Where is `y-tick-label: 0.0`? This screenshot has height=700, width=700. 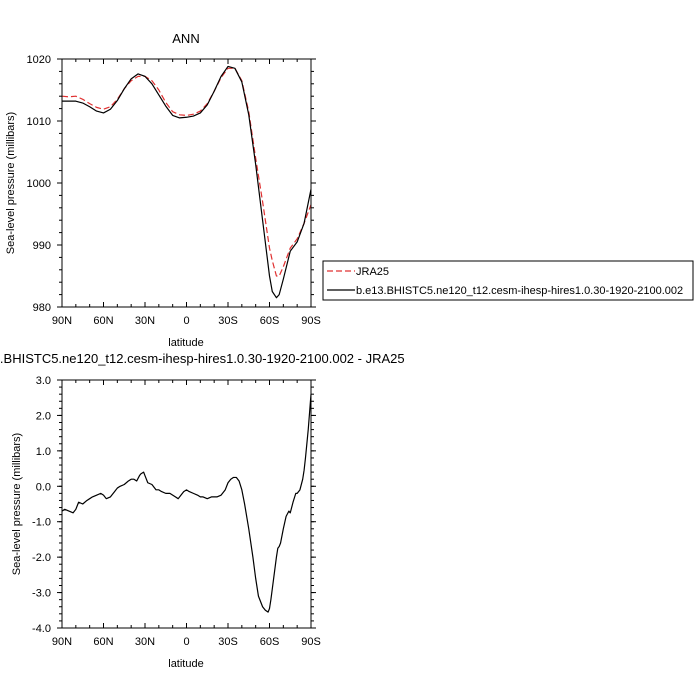
y-tick-label: 0.0 is located at coordinates (43, 487).